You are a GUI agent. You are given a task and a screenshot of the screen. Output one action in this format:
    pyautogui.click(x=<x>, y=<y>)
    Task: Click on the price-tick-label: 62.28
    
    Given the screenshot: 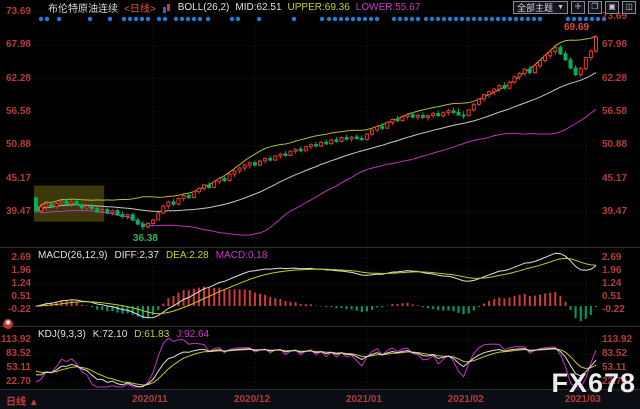 What is the action you would take?
    pyautogui.click(x=615, y=78)
    